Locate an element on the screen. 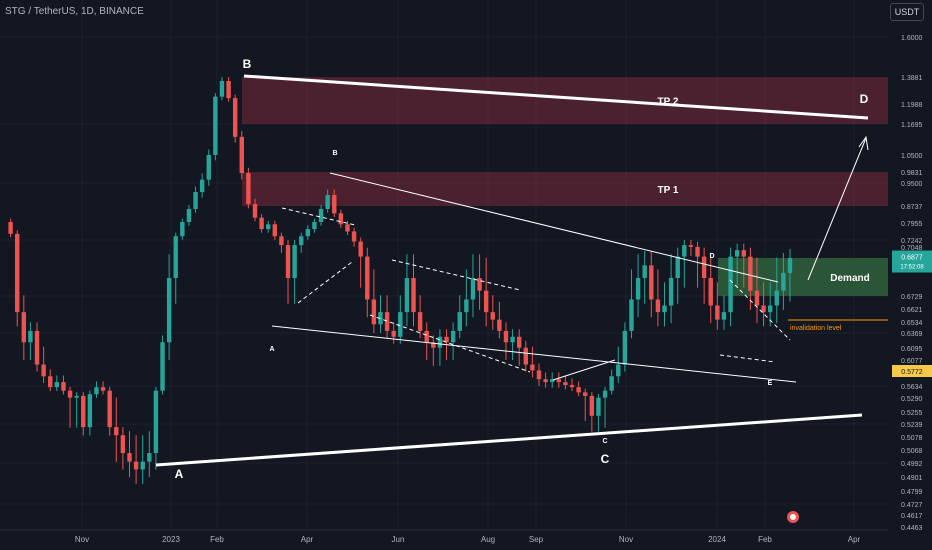 This screenshot has width=932, height=550. projection-arrow is located at coordinates (837, 209).